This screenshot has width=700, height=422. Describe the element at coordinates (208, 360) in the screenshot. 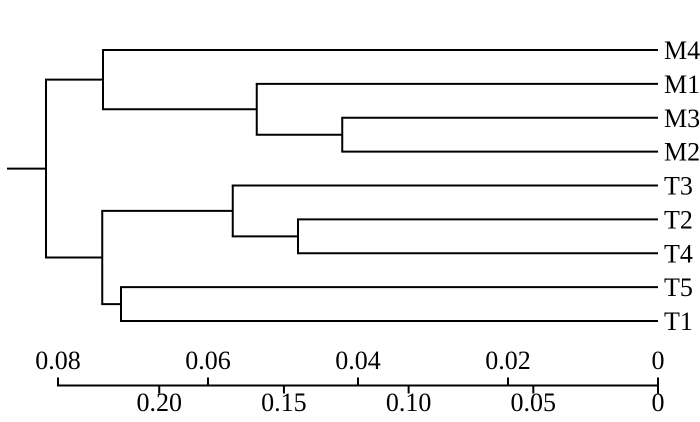

I see `axis-top-tick-label: 0.06` at that location.